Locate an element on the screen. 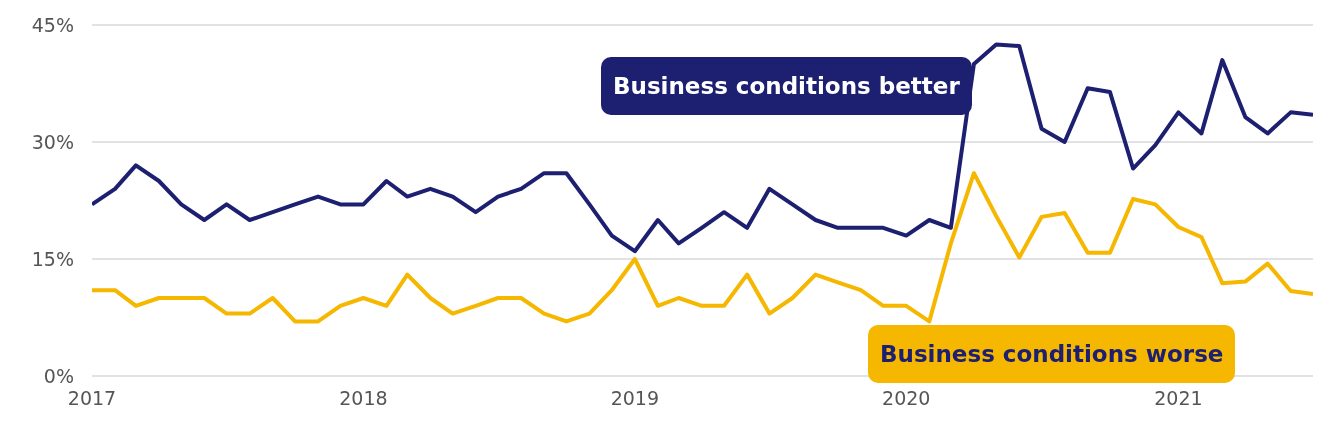  x-tick-label: 2020 is located at coordinates (906, 398).